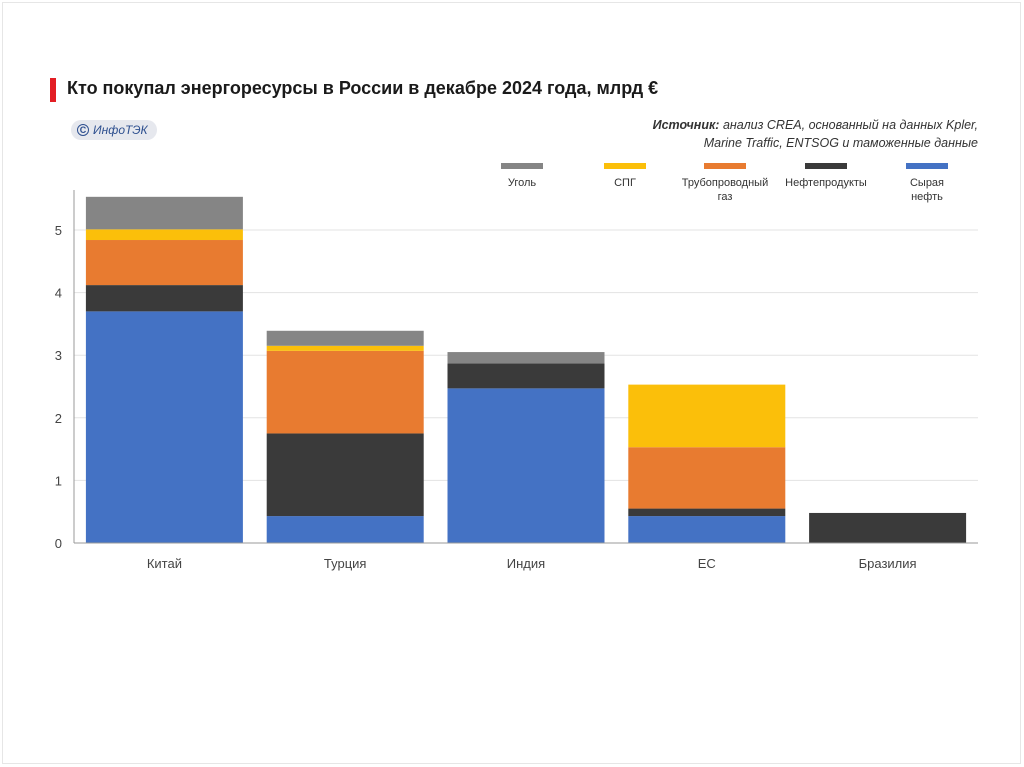 The image size is (1024, 767). What do you see at coordinates (522, 183) in the screenshot?
I see `legend-label: Уголь` at bounding box center [522, 183].